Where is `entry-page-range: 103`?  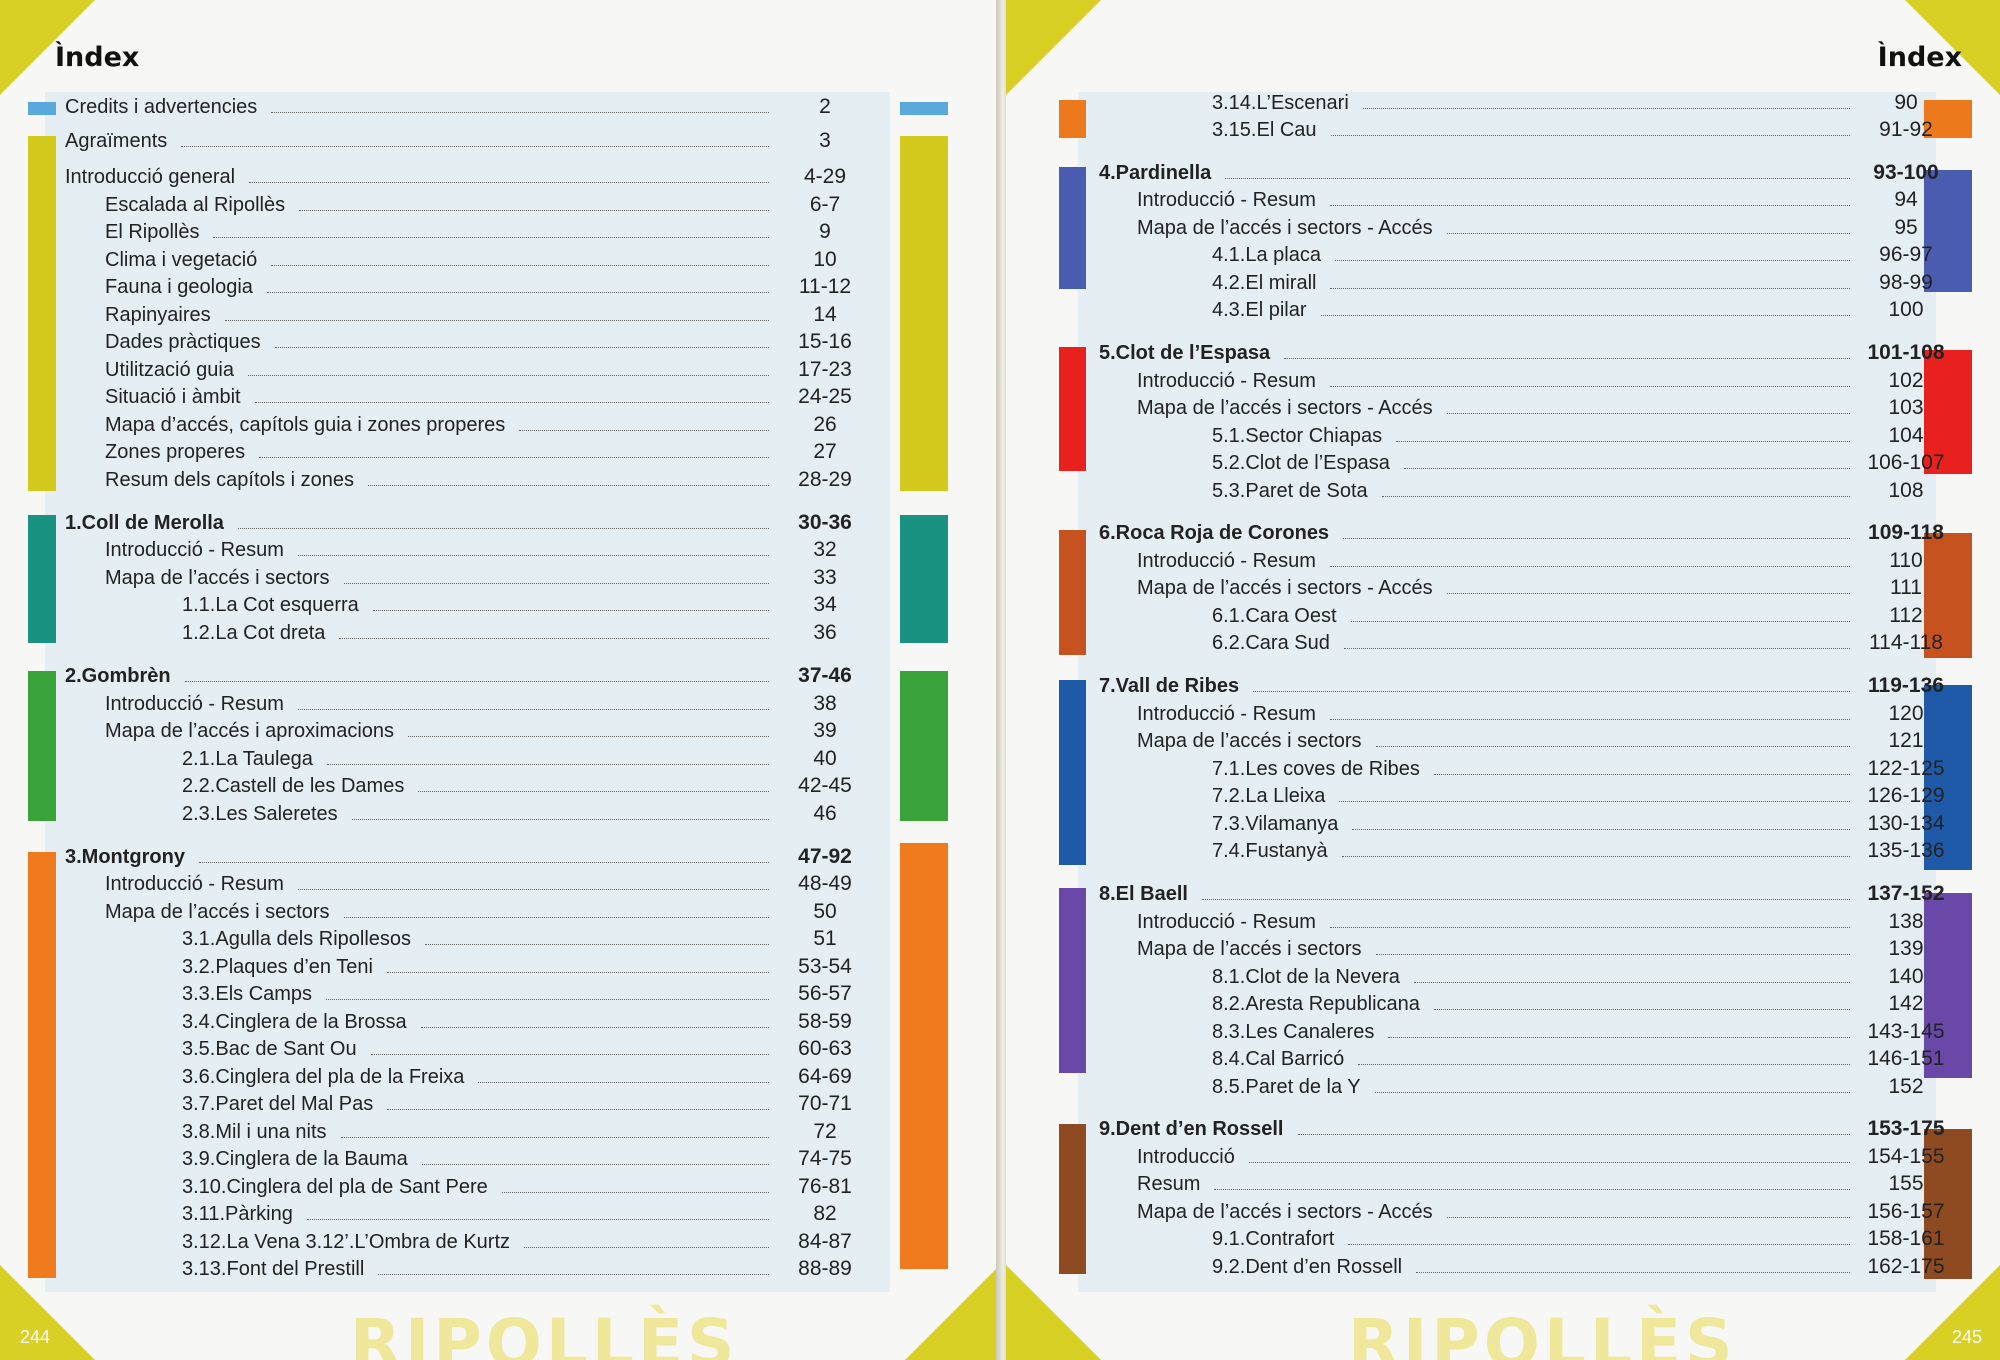
entry-page-range: 103 is located at coordinates (1906, 407).